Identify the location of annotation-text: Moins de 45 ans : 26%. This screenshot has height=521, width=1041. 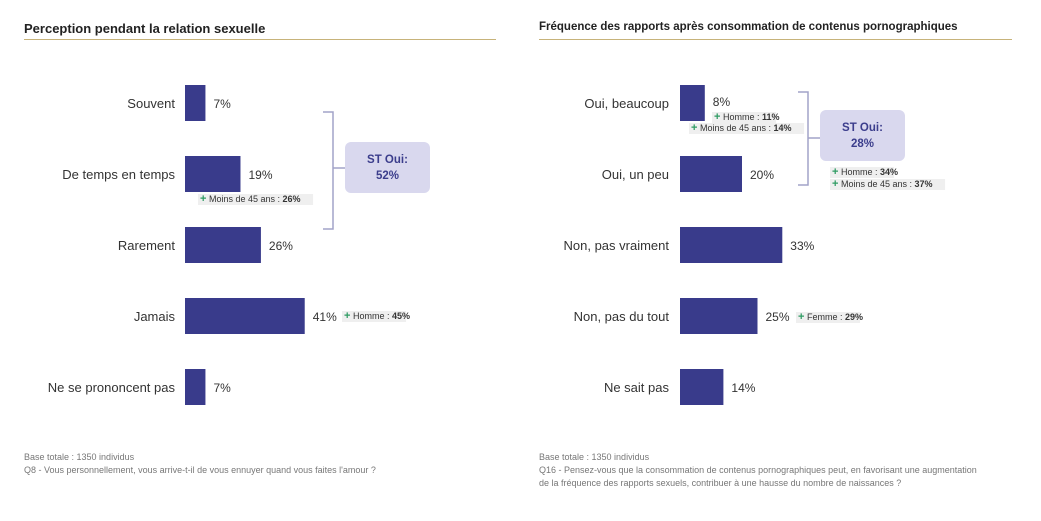
(255, 199).